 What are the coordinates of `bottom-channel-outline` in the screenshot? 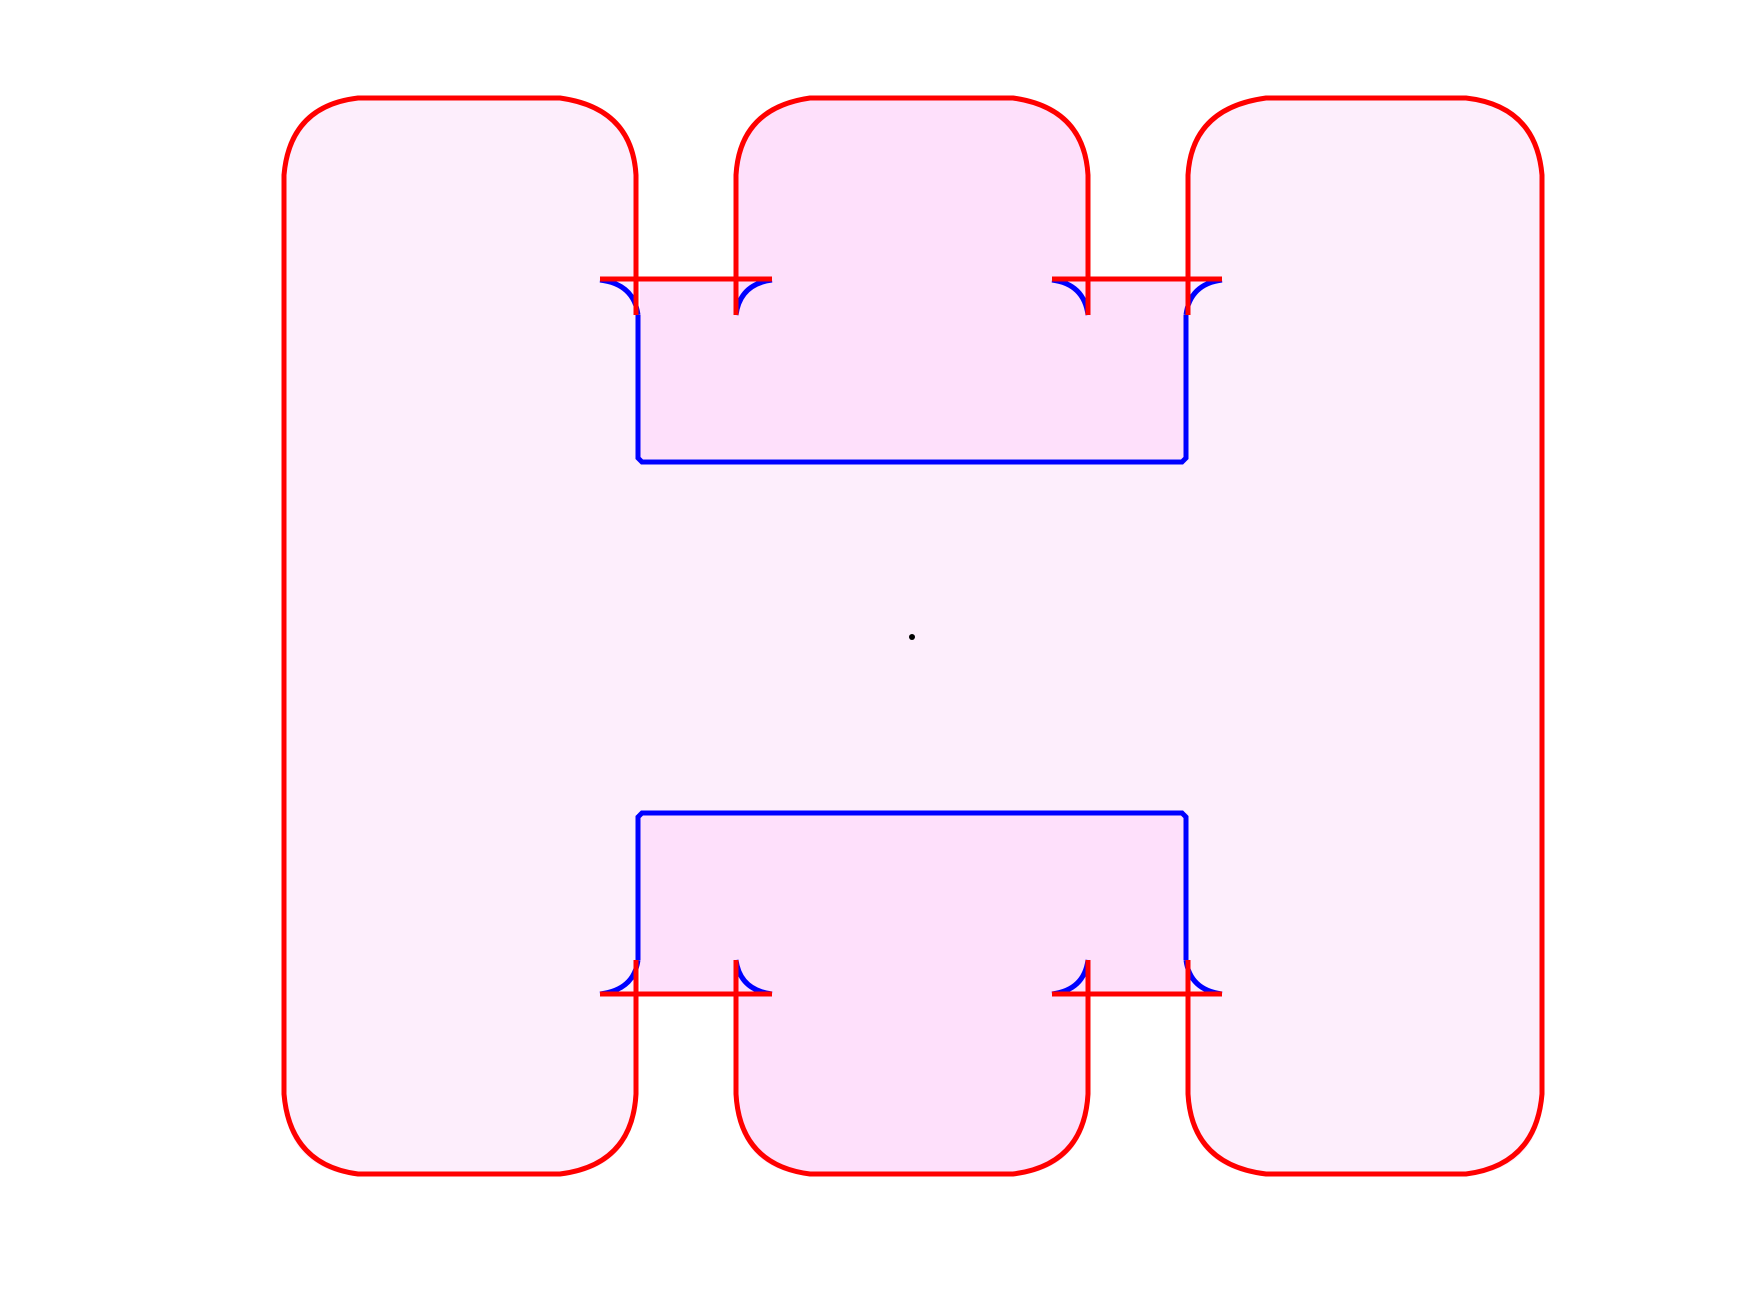 It's located at (912, 885).